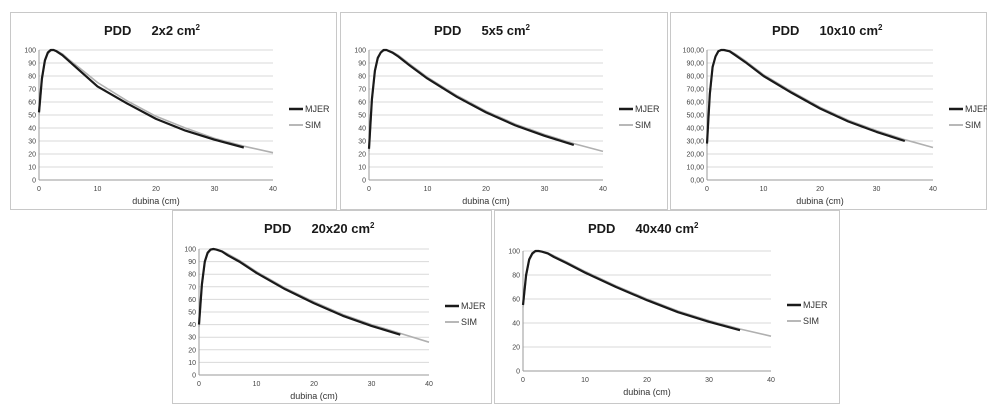 This screenshot has width=987, height=404. What do you see at coordinates (697, 181) in the screenshot?
I see `y-tick-label: 0,00` at bounding box center [697, 181].